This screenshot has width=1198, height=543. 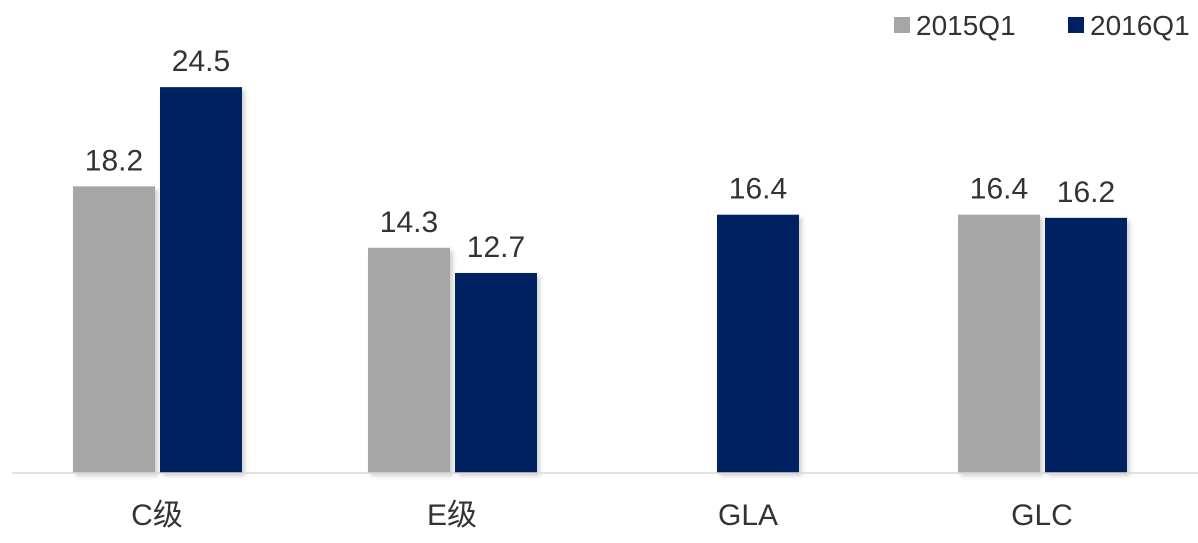 What do you see at coordinates (496, 247) in the screenshot?
I see `data-label-e-2016q1: 12.7` at bounding box center [496, 247].